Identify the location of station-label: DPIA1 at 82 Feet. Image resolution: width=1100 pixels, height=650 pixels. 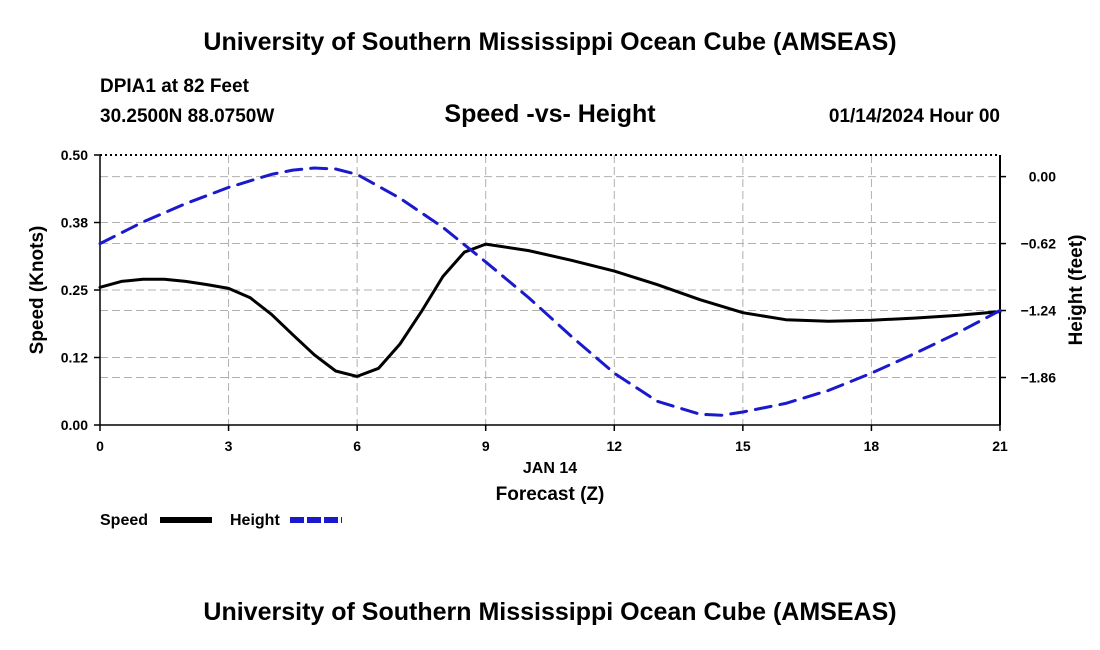
(174, 86).